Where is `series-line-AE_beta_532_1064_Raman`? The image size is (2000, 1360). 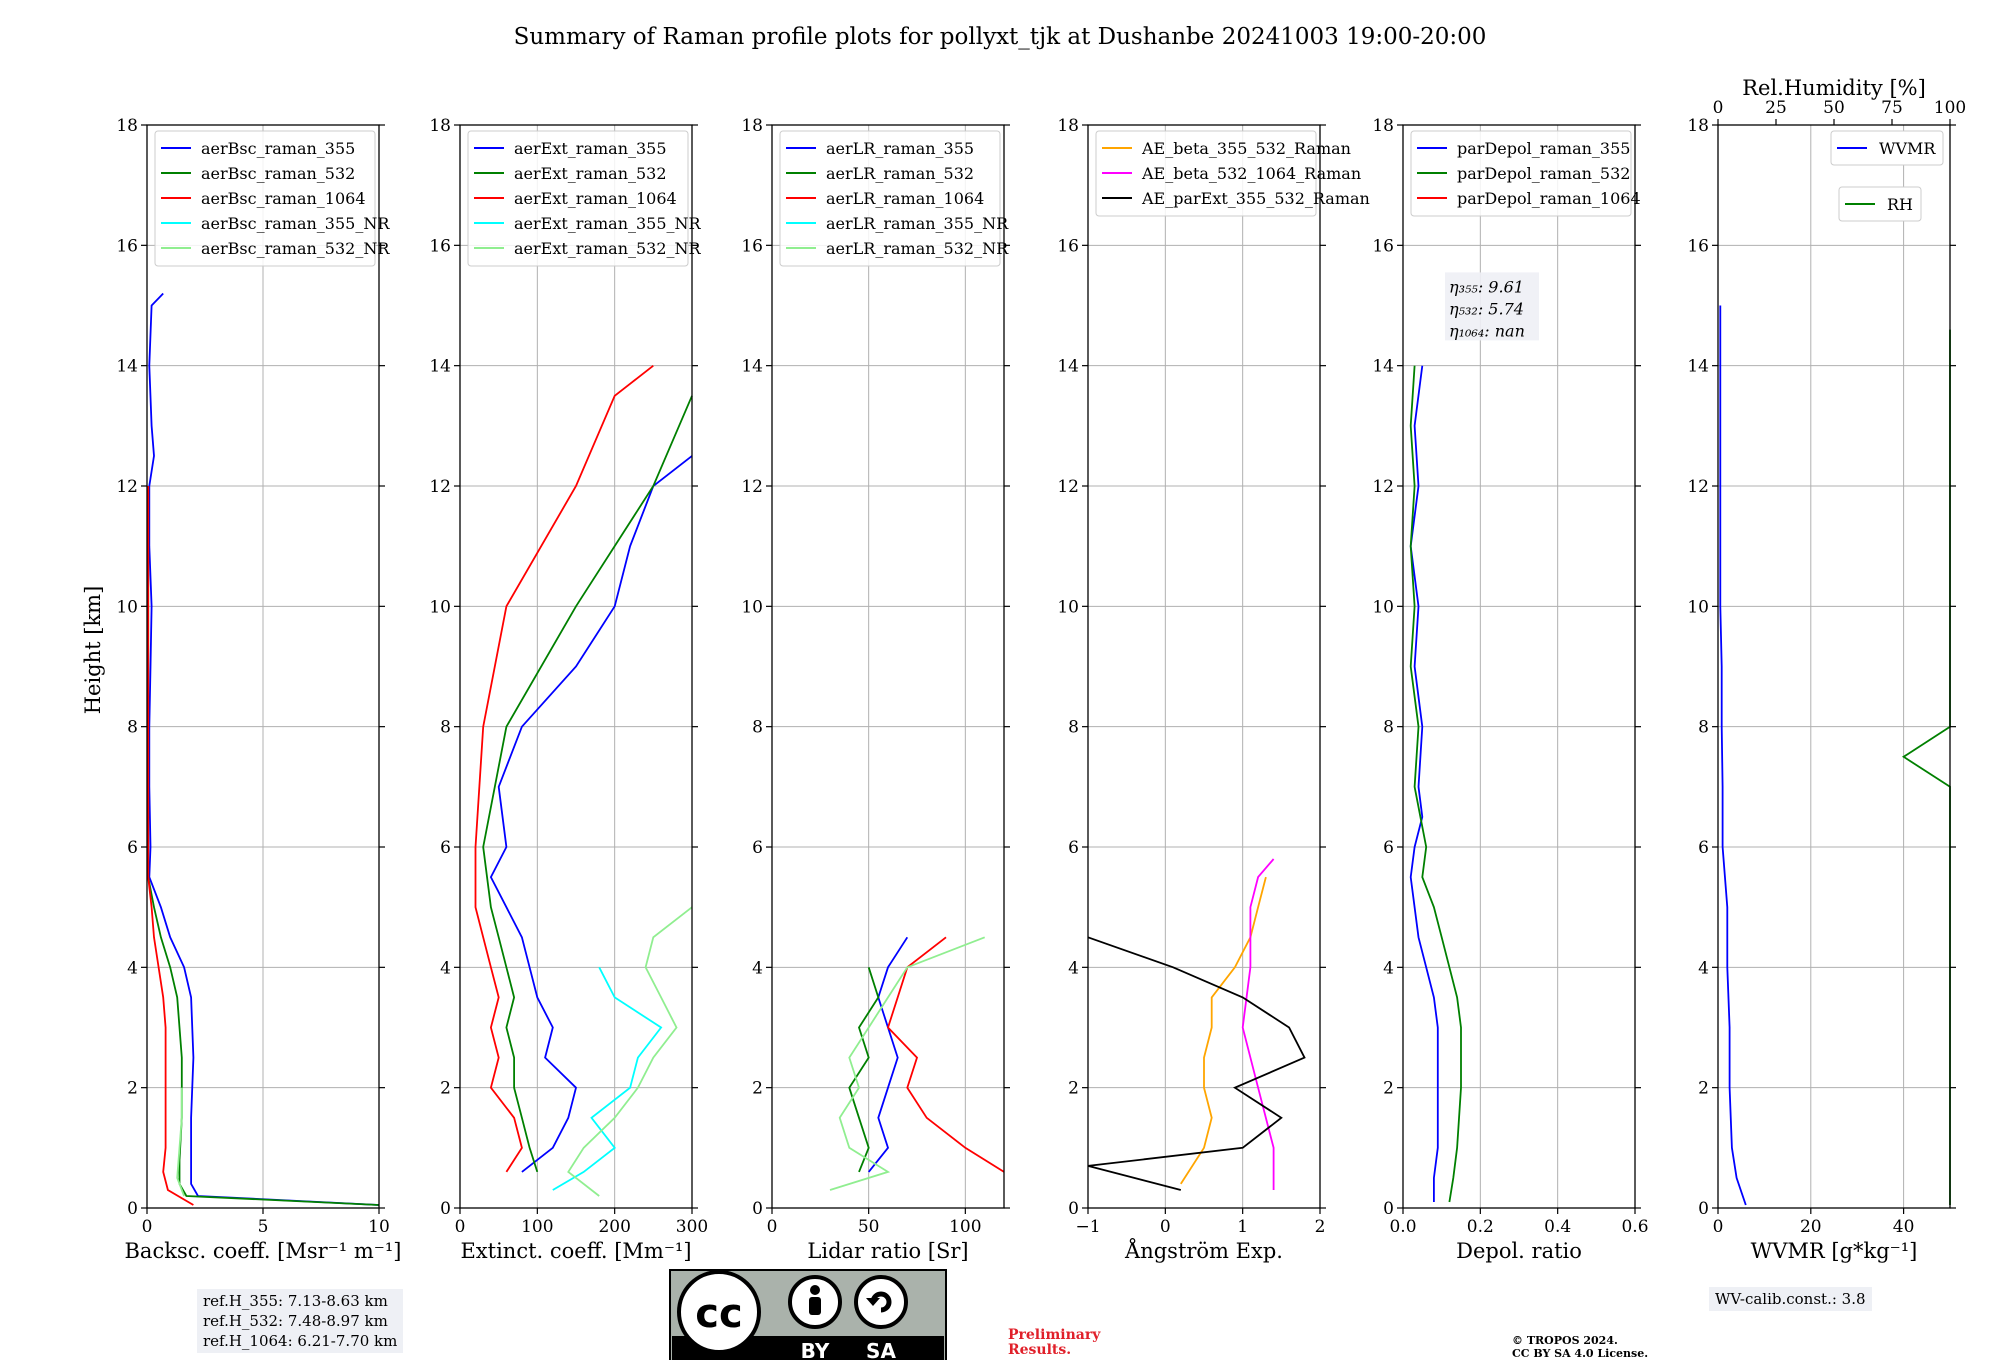
series-line-AE_beta_532_1064_Raman is located at coordinates (1258, 1024).